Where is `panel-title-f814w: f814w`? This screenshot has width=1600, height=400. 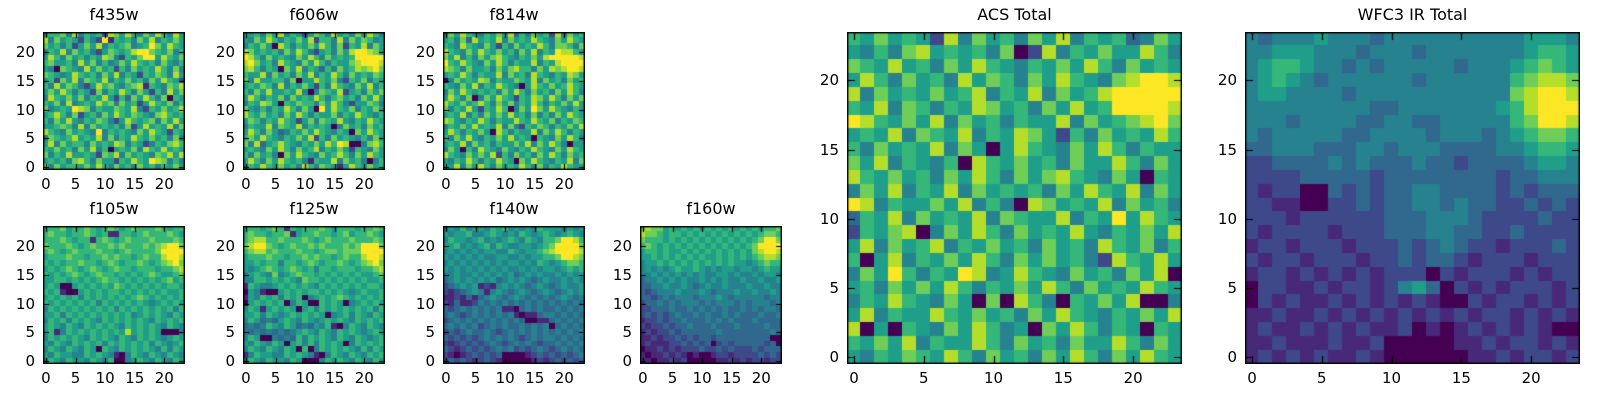 panel-title-f814w: f814w is located at coordinates (514, 14).